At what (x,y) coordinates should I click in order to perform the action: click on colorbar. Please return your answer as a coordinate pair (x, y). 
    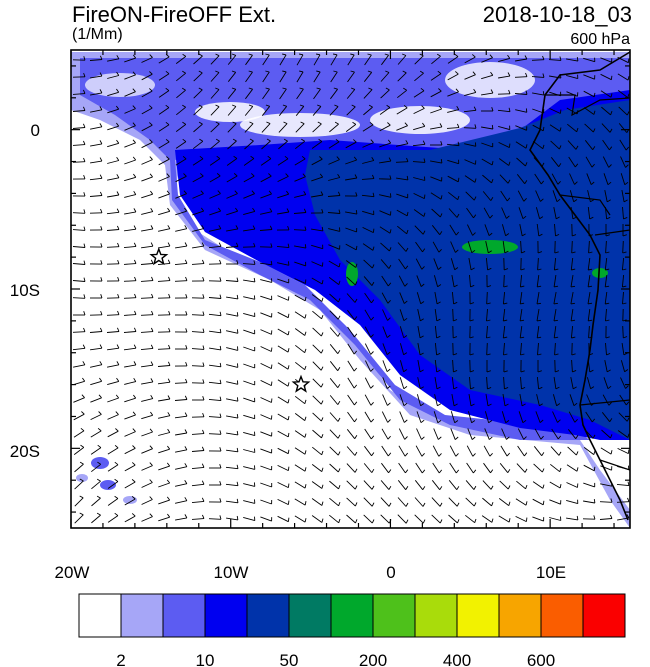
    Looking at the image, I should click on (352, 615).